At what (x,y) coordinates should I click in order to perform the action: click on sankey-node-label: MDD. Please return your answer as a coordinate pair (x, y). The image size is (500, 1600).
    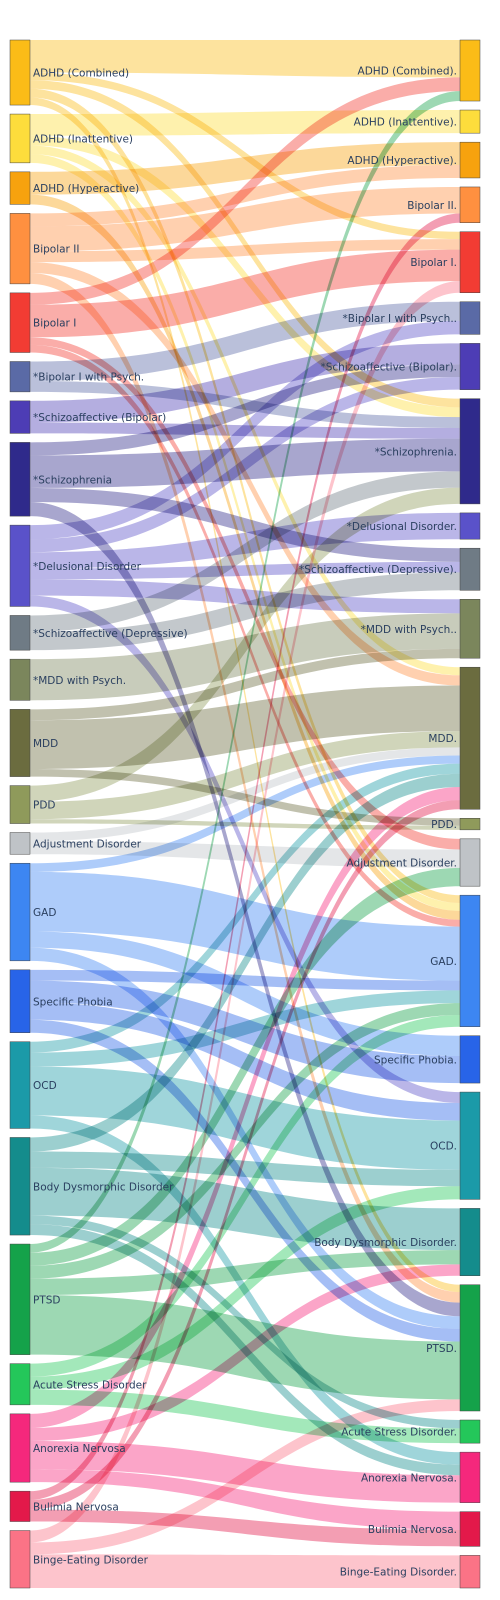
    Looking at the image, I should click on (45, 744).